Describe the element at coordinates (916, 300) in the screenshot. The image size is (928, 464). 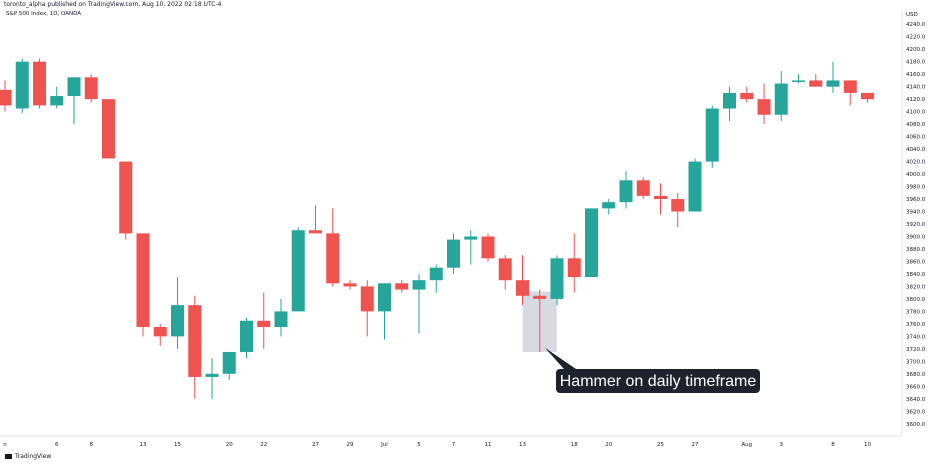
I see `price-tick-label: 3800.0` at that location.